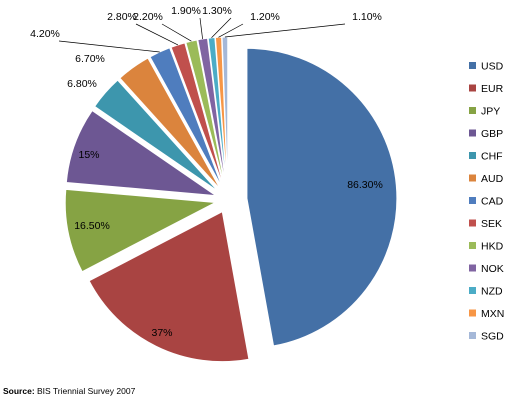 This screenshot has width=509, height=400. I want to click on legend-swatch-nok, so click(472, 268).